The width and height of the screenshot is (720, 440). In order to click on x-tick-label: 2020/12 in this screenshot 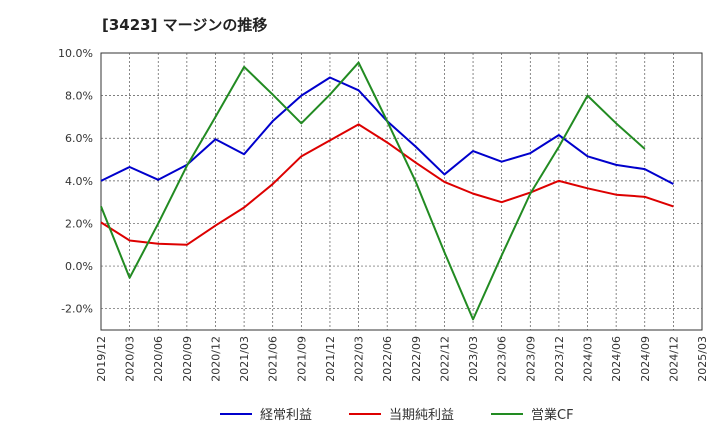, I will do `click(215, 359)`.